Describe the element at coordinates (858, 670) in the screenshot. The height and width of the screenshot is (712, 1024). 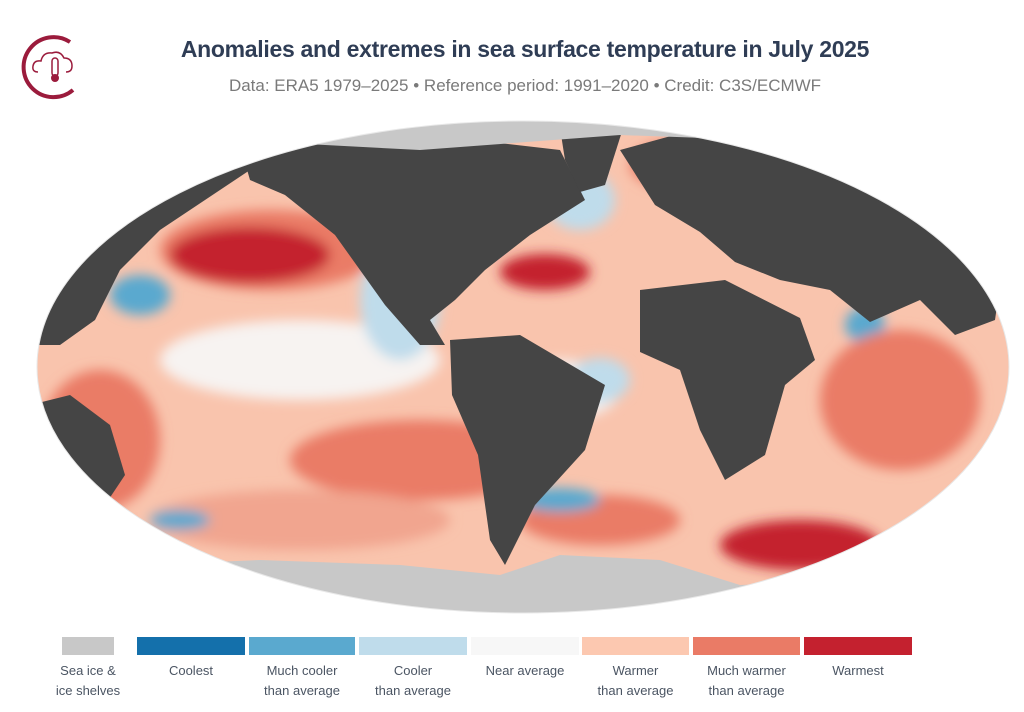
I see `legend-label: Warmest` at that location.